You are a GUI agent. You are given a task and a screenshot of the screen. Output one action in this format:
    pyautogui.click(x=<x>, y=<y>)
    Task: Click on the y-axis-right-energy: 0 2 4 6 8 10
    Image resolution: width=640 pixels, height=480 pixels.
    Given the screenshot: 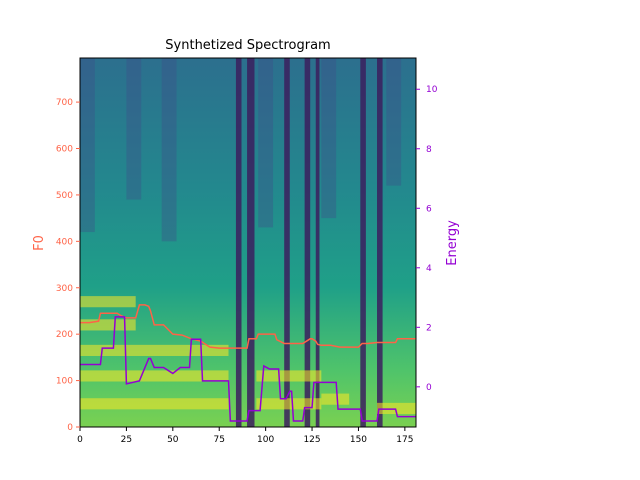 What is the action you would take?
    pyautogui.click(x=427, y=239)
    